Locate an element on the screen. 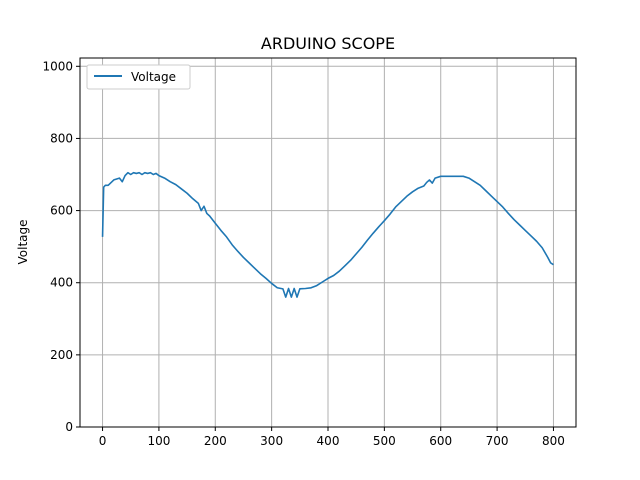 The width and height of the screenshot is (640, 480). y-tick-label: 600 is located at coordinates (61, 211).